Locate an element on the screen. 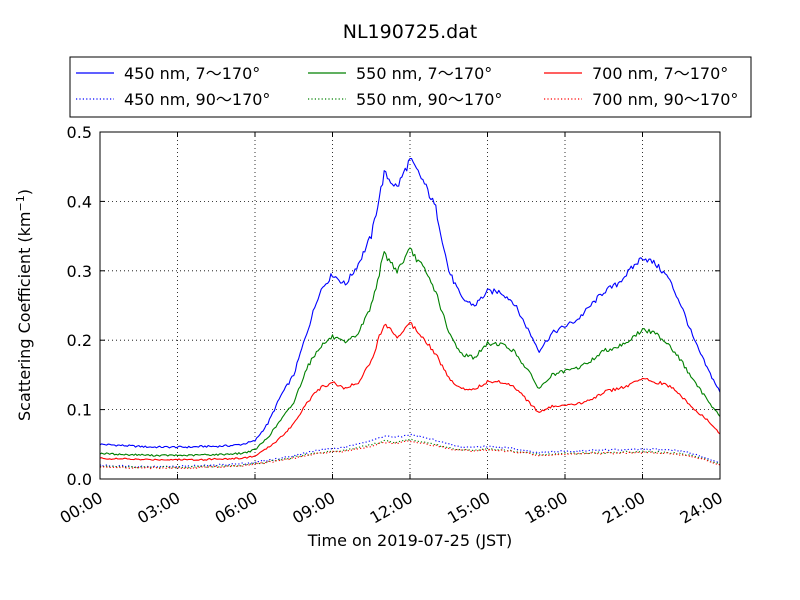 Image resolution: width=800 pixels, height=600 pixels. legend-label-5: 700 nm, 7～170° is located at coordinates (660, 73).